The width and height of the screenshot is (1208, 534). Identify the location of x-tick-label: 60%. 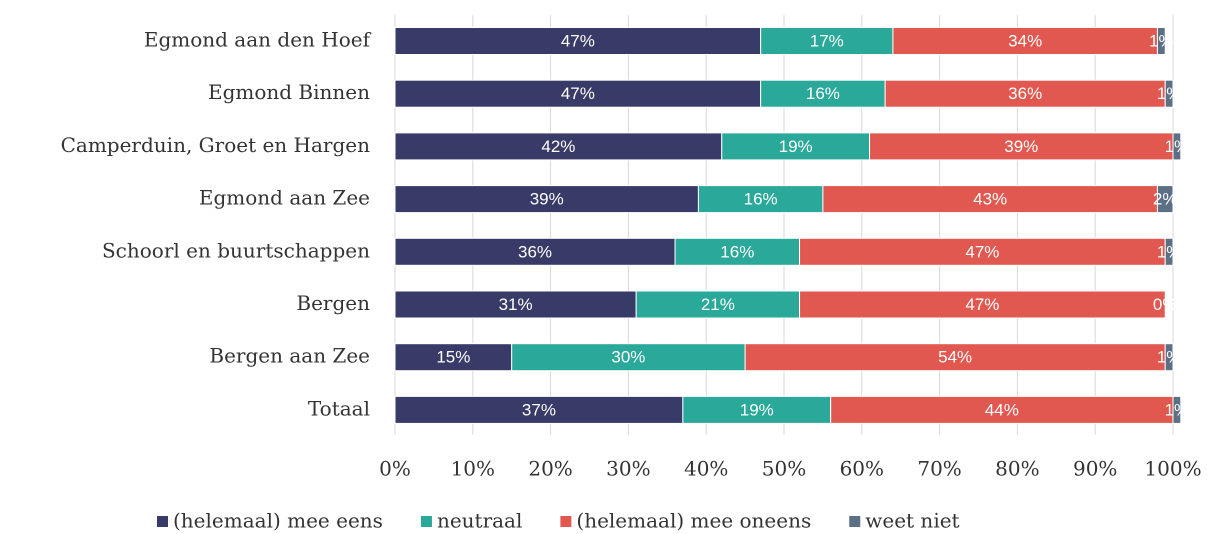
(862, 469).